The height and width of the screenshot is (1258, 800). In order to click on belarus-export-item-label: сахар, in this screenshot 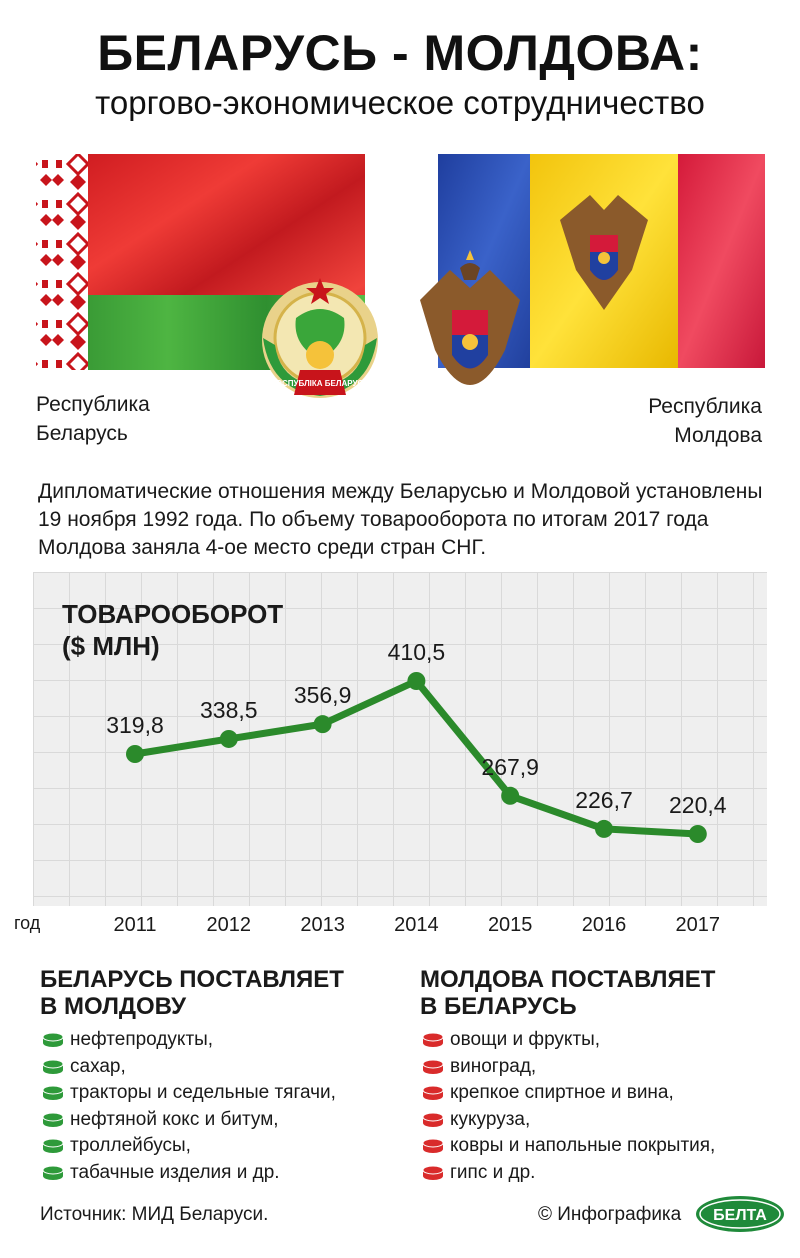, I will do `click(98, 1066)`.